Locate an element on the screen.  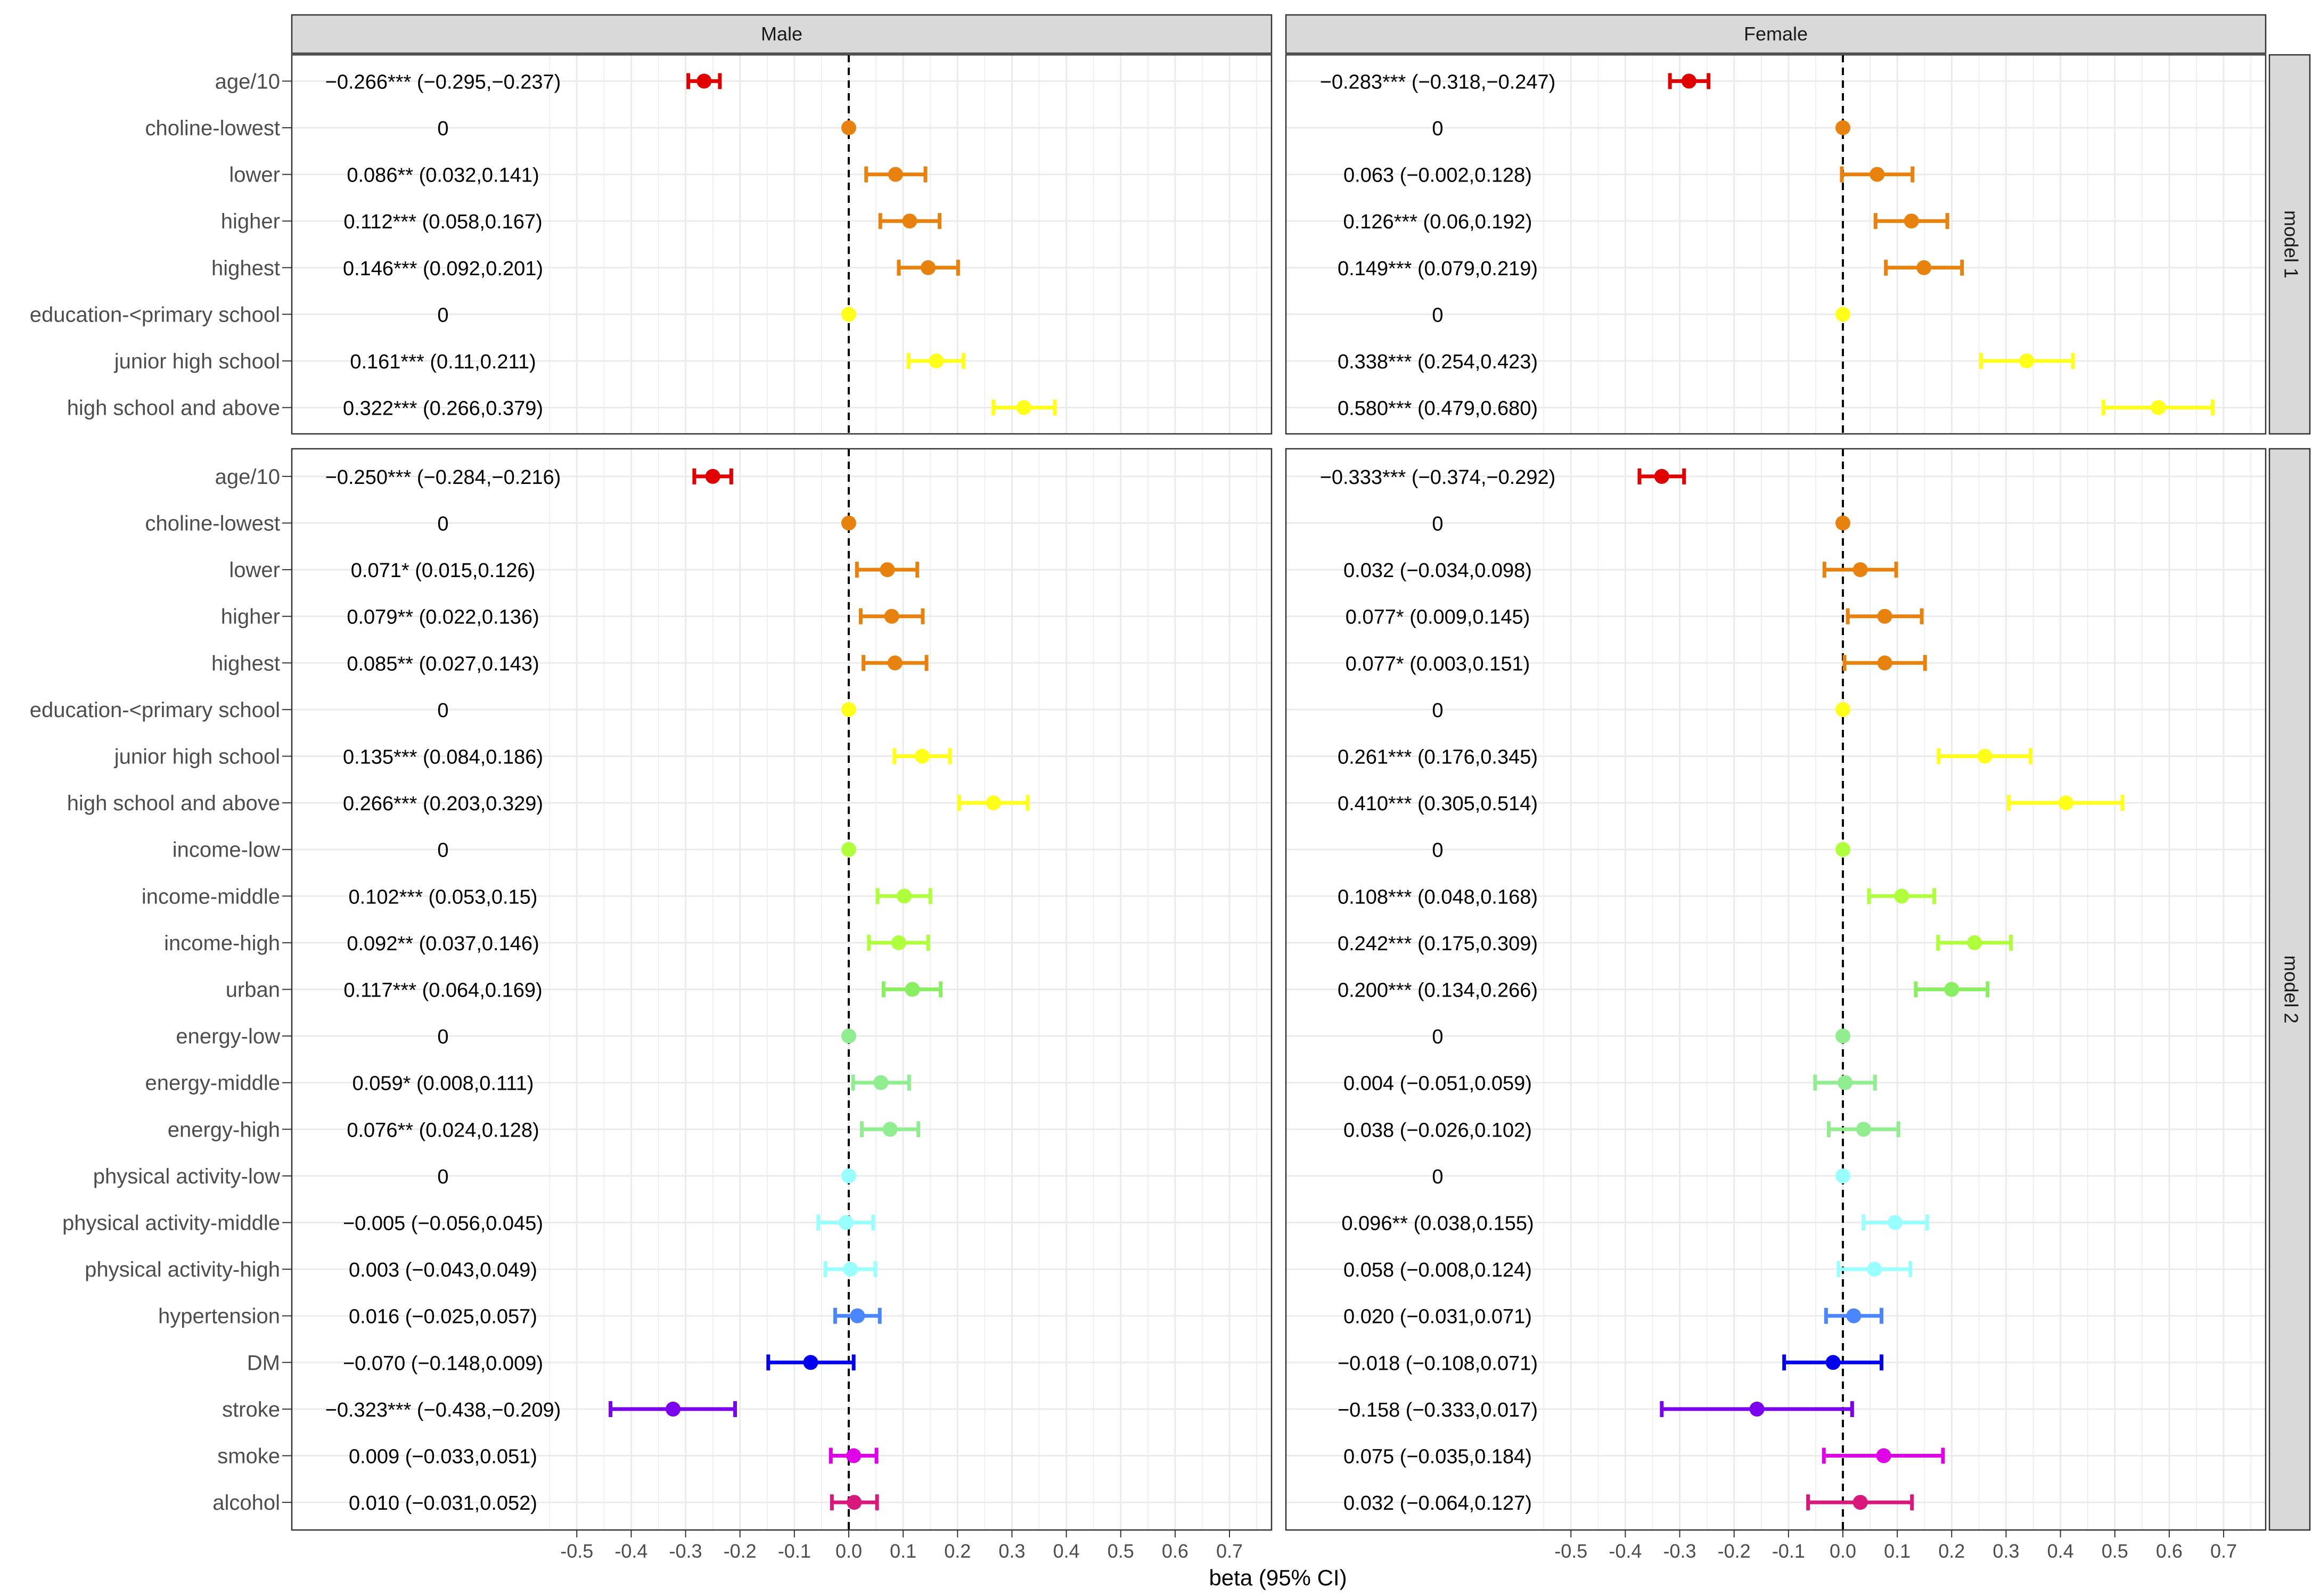
point-highest-female is located at coordinates (1924, 267).